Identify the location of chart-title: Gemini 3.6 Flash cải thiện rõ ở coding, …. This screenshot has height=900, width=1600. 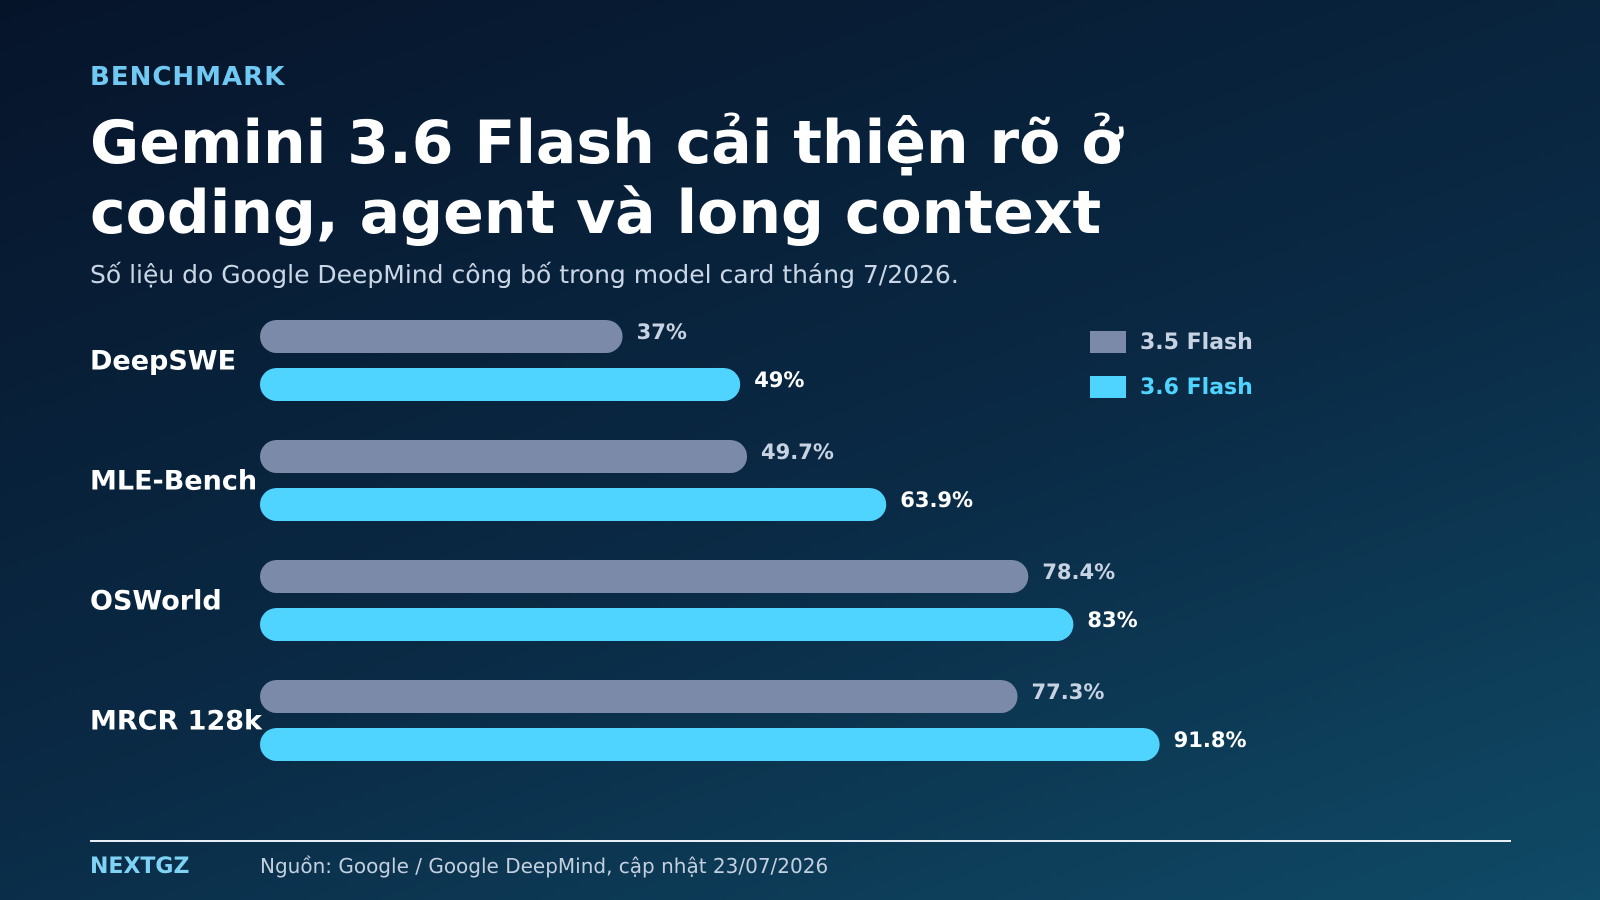
(606, 178).